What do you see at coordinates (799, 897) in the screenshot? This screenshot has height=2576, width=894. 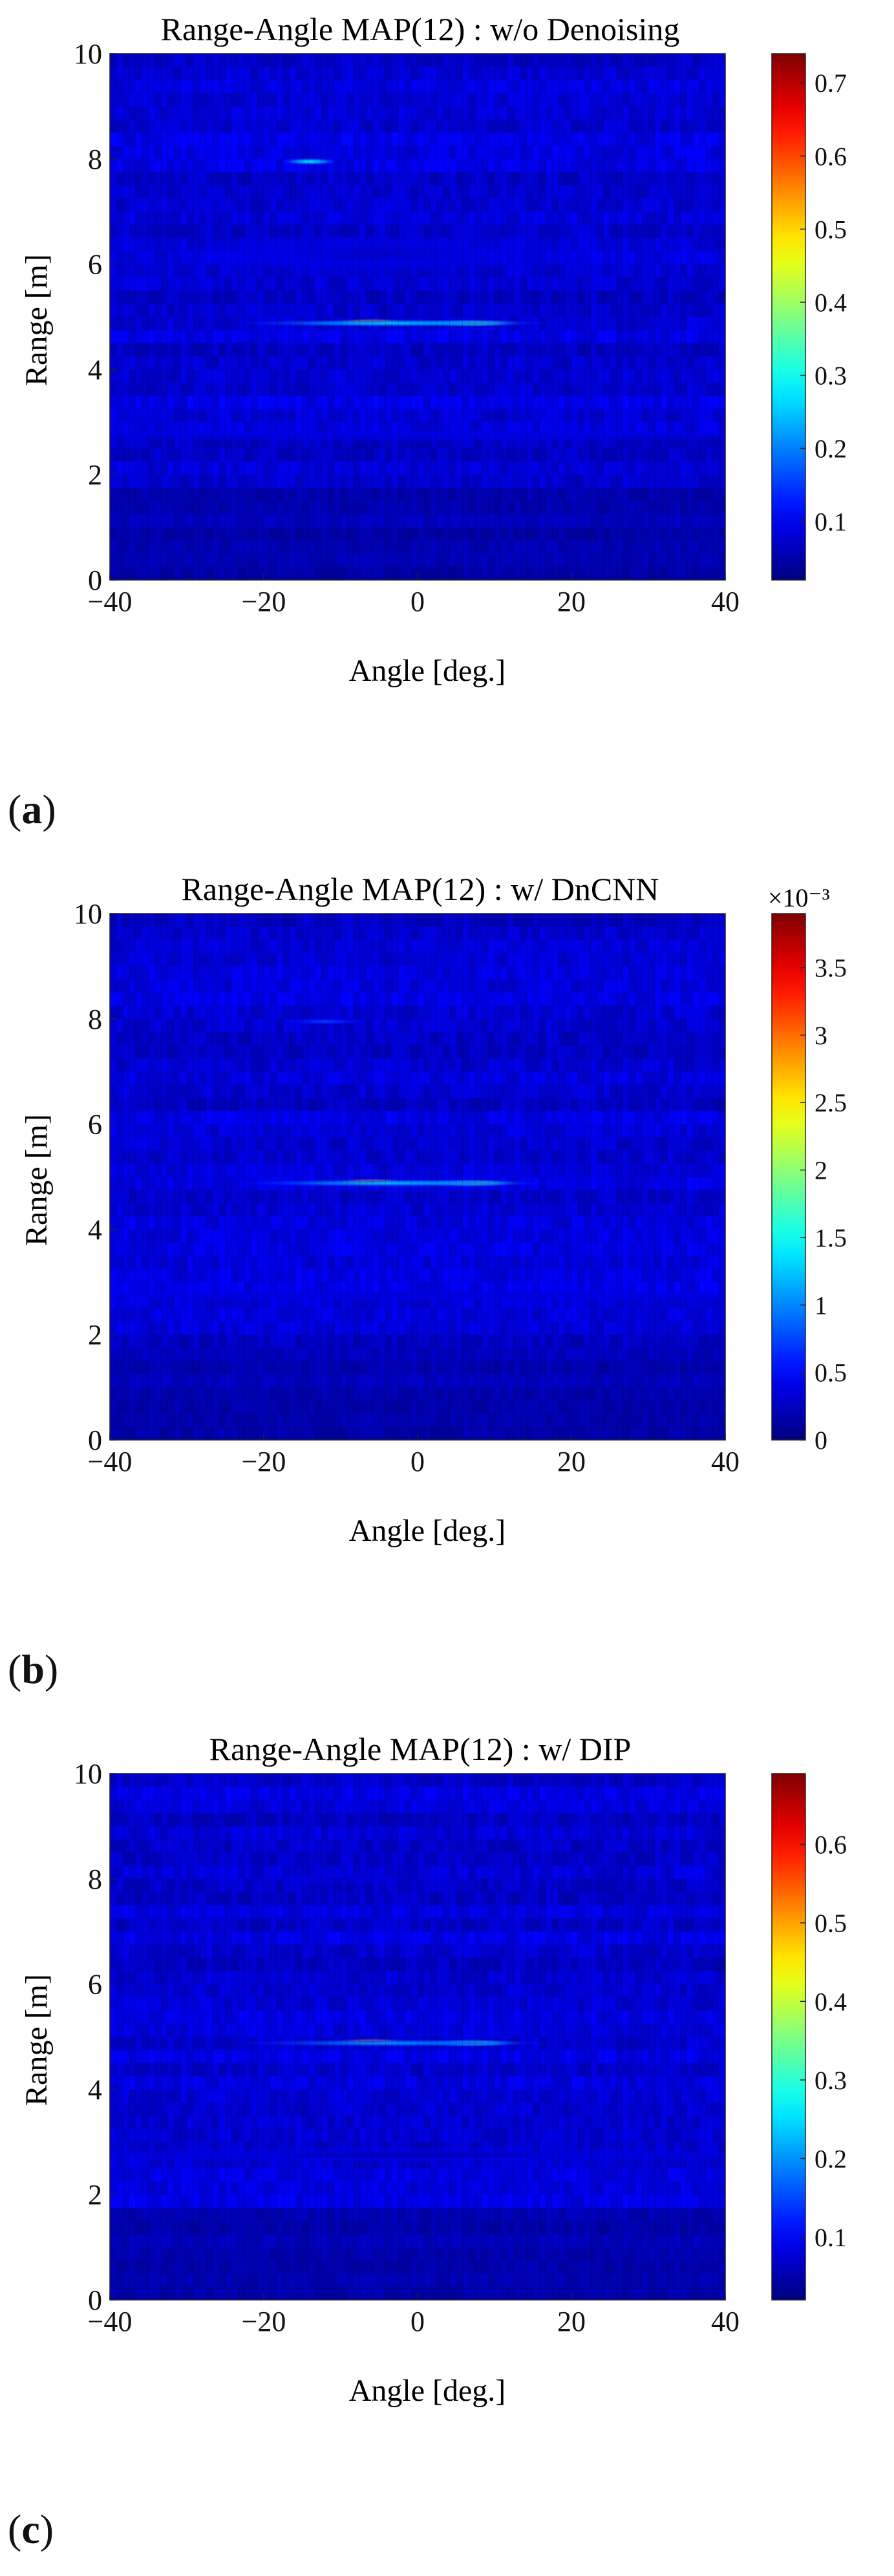 I see `colorbar-exponent: ×10⁻³` at bounding box center [799, 897].